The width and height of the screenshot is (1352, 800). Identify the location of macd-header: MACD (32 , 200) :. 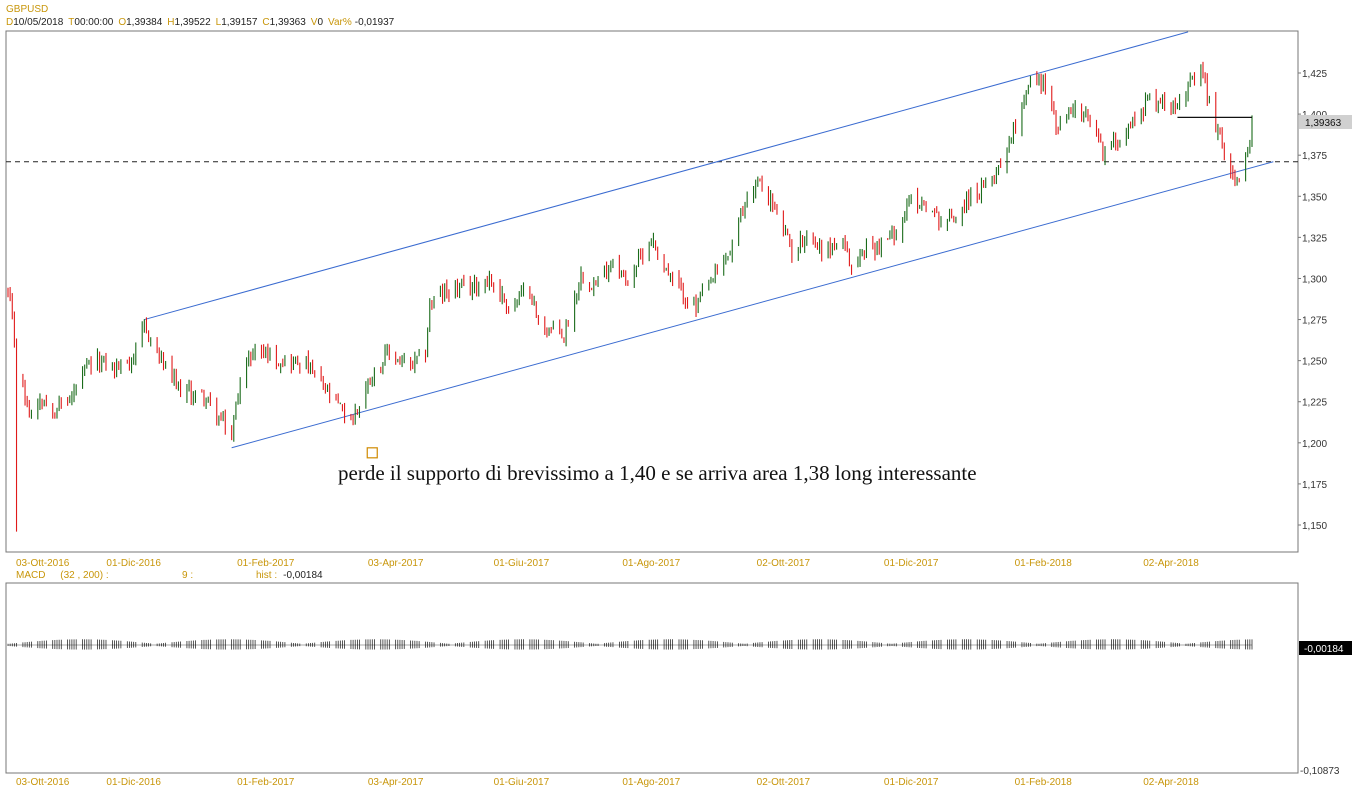
(62, 575).